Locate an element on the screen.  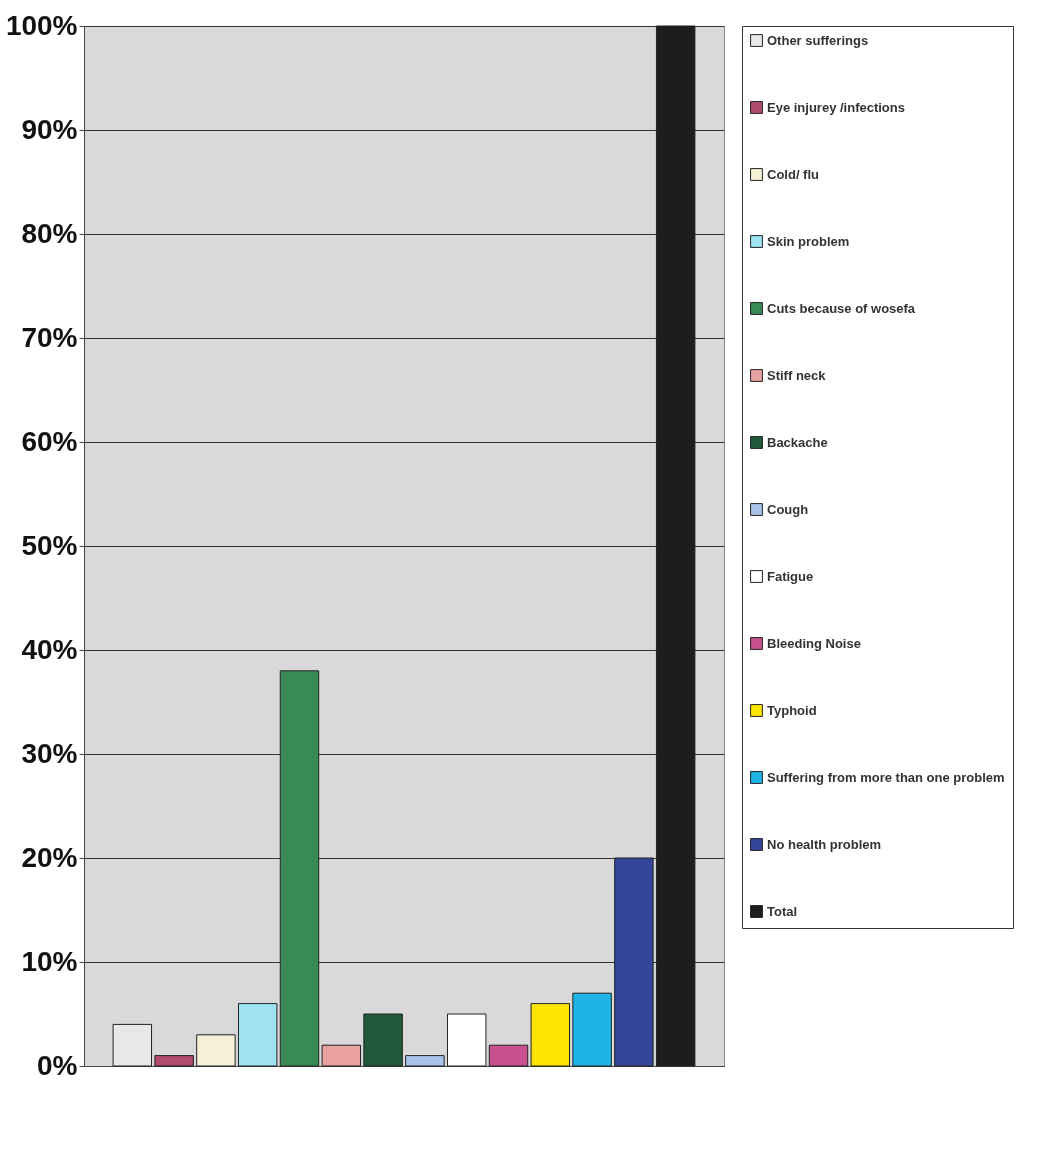
legend-label: Cuts because of wosefa is located at coordinates (841, 308).